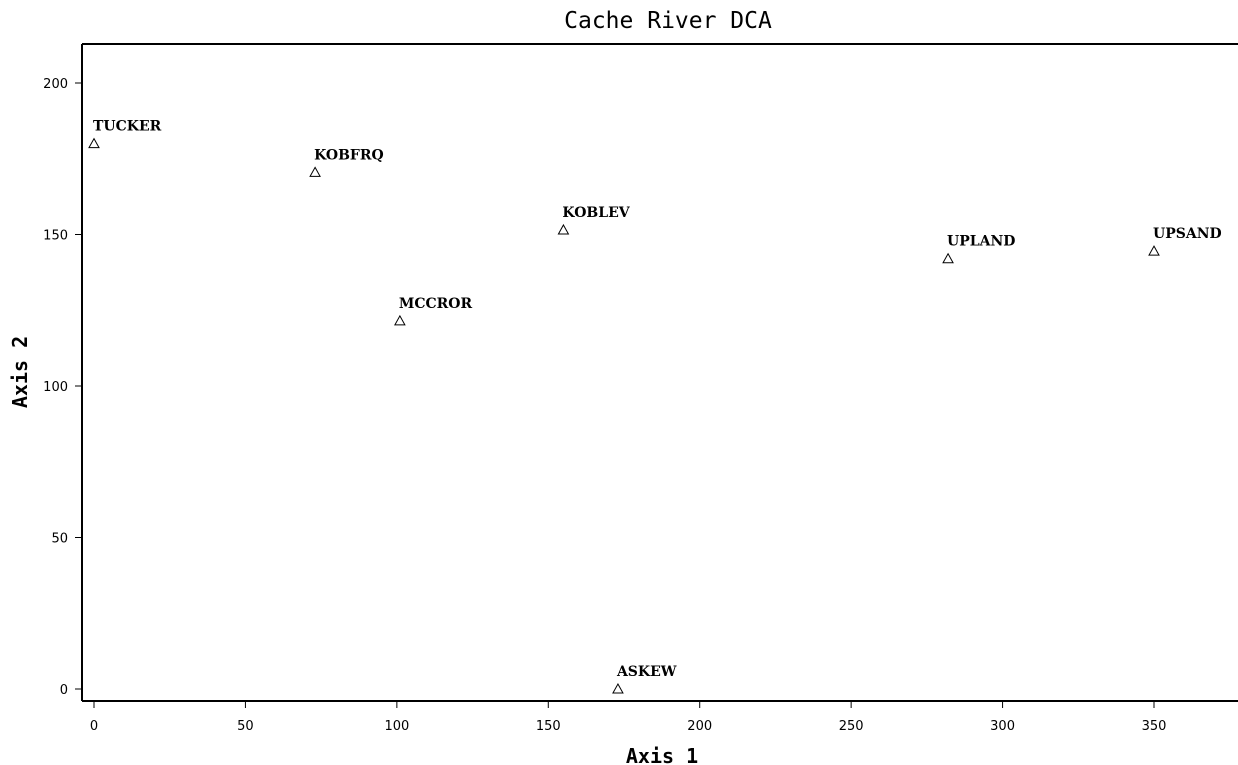 The height and width of the screenshot is (765, 1238). What do you see at coordinates (349, 155) in the screenshot?
I see `data-point-label: KOBFRQ` at bounding box center [349, 155].